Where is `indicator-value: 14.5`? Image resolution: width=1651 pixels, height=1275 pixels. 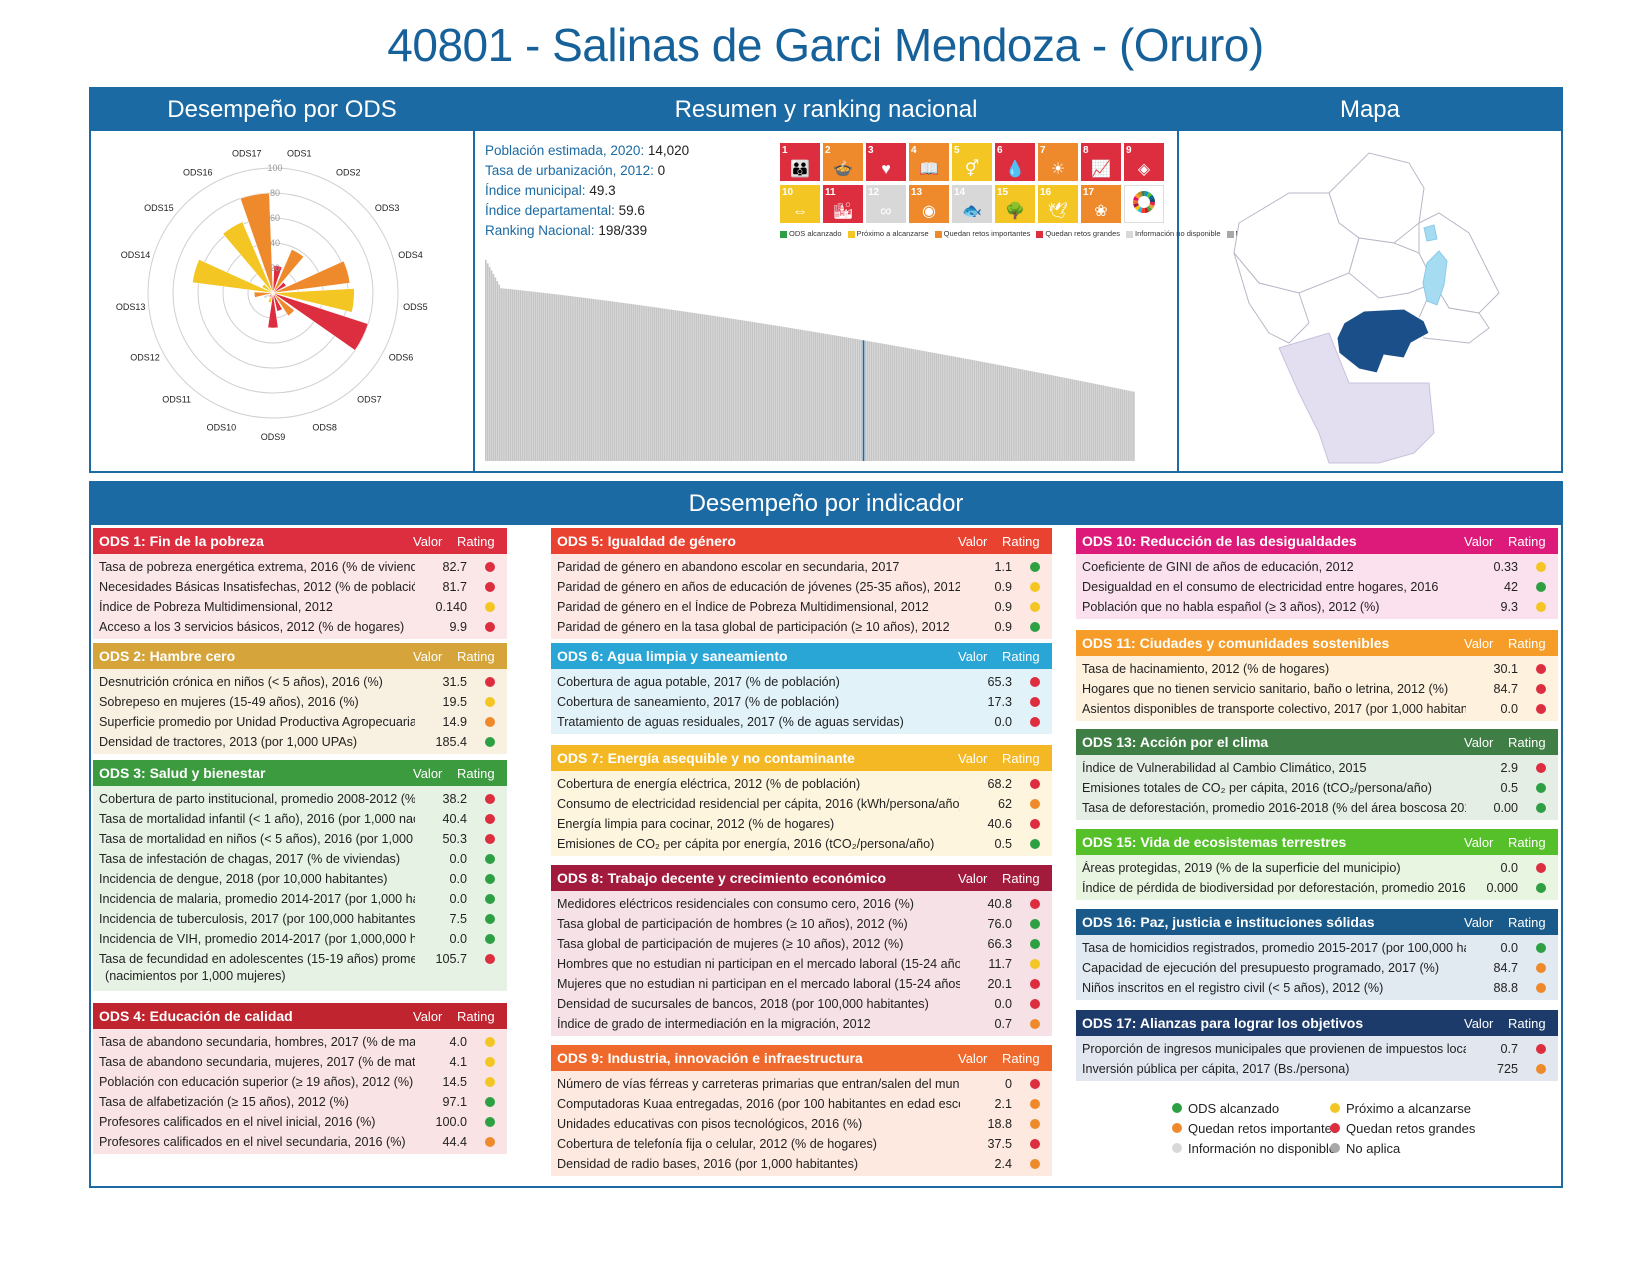
indicator-value: 14.5 is located at coordinates (454, 1082).